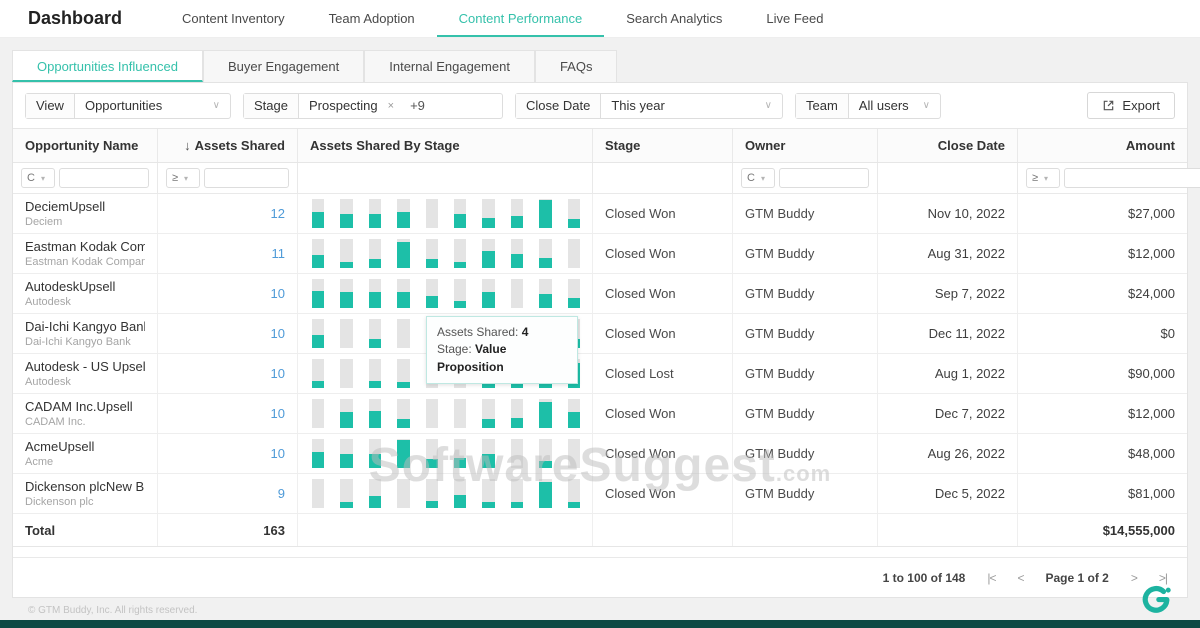  What do you see at coordinates (373, 105) in the screenshot?
I see `stage-filter: Stage Prospecting × +9` at bounding box center [373, 105].